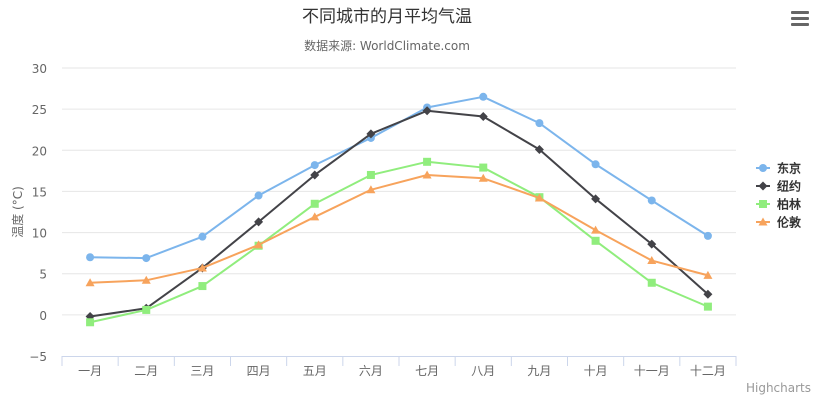 The image size is (820, 405). I want to click on legend-item-label: 纽约, so click(789, 186).